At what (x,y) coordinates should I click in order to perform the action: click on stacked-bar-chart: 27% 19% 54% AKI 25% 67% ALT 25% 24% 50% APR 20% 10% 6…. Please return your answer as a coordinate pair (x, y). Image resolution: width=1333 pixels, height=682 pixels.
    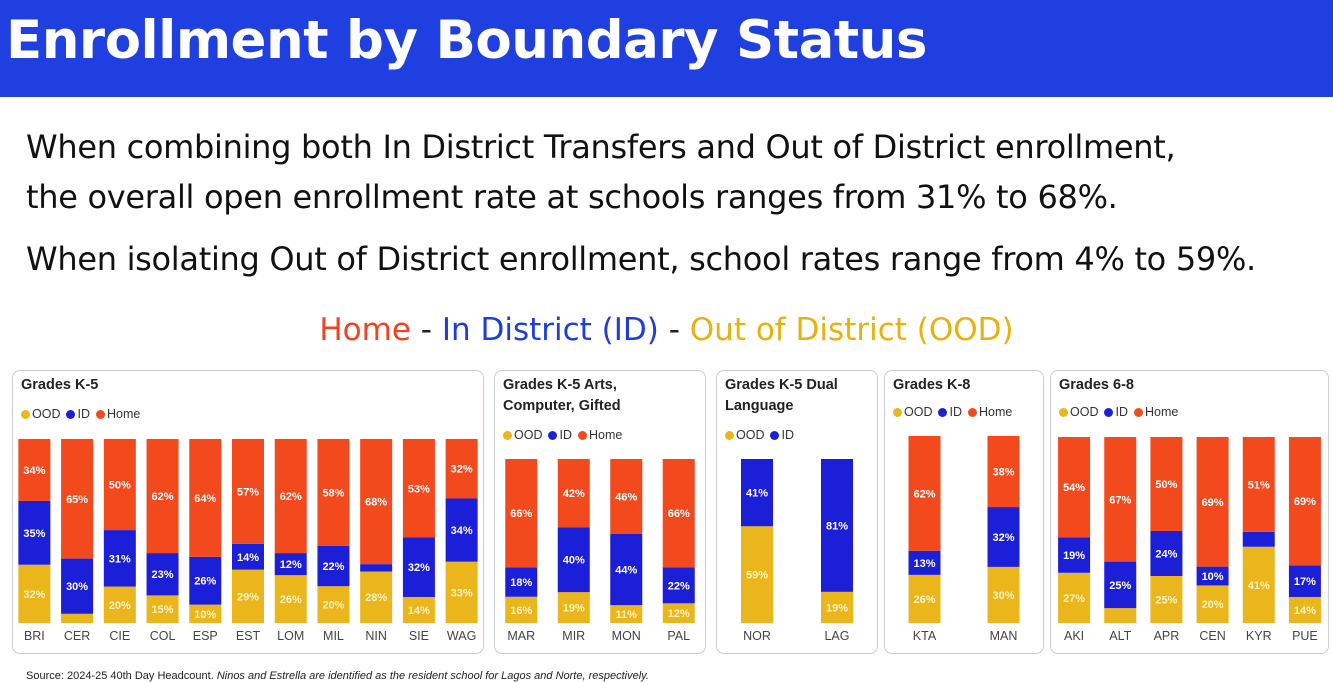
    Looking at the image, I should click on (1189, 540).